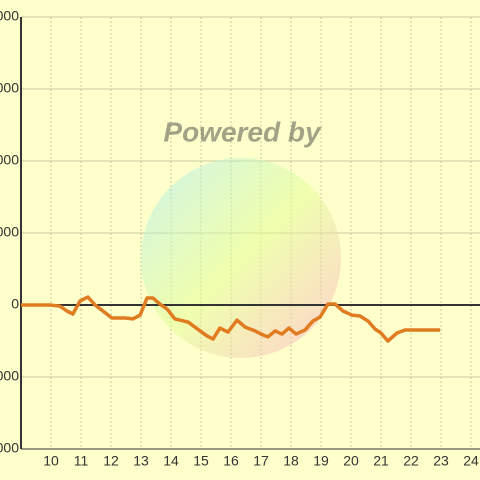 The image size is (480, 480). Describe the element at coordinates (9, 88) in the screenshot. I see `y-tick-label: 9,000` at that location.